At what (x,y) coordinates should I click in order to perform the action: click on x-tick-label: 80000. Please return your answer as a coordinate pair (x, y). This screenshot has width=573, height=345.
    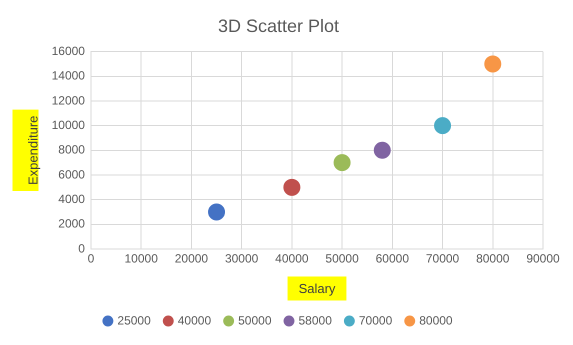
    Looking at the image, I should click on (493, 259).